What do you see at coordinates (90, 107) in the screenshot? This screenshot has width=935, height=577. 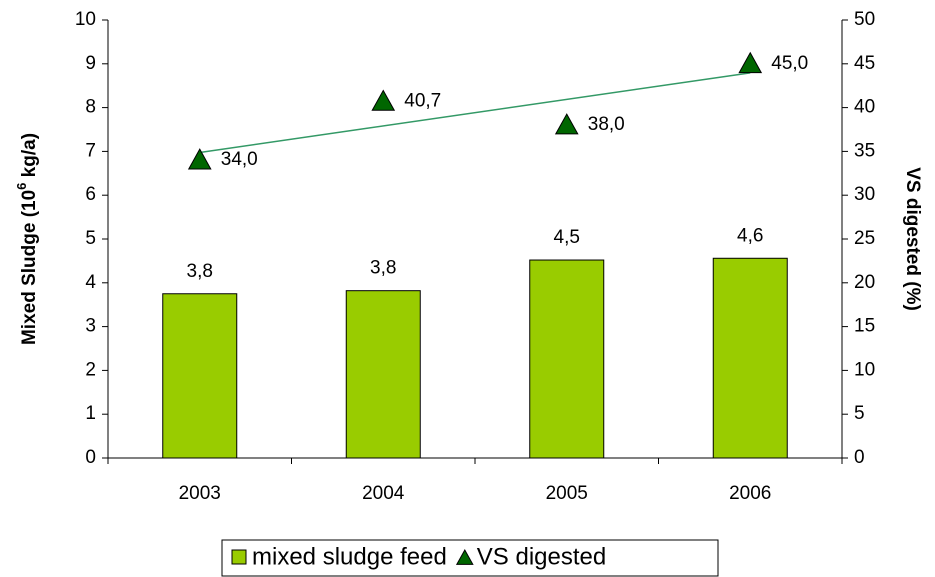 I see `y-tick-label: 8` at bounding box center [90, 107].